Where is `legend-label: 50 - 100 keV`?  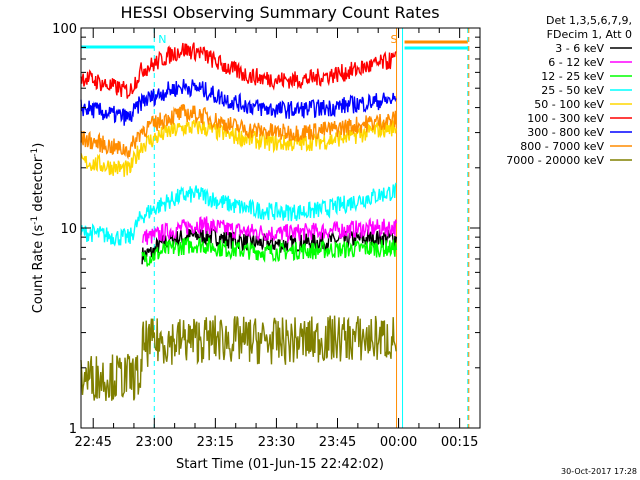 legend-label: 50 - 100 keV is located at coordinates (569, 104).